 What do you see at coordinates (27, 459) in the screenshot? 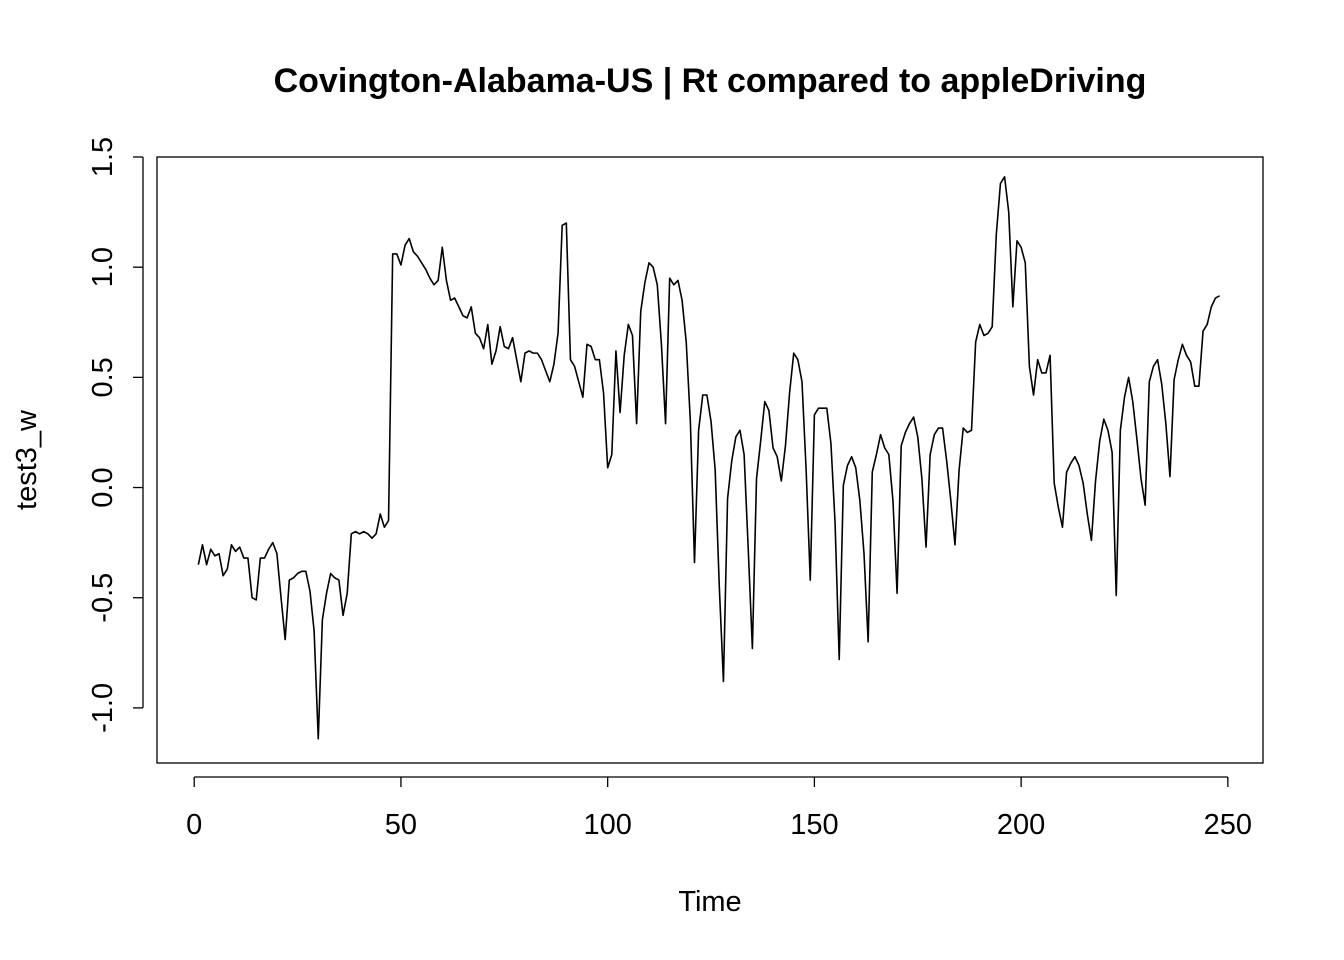
I see `y-axis-label: test3_w` at bounding box center [27, 459].